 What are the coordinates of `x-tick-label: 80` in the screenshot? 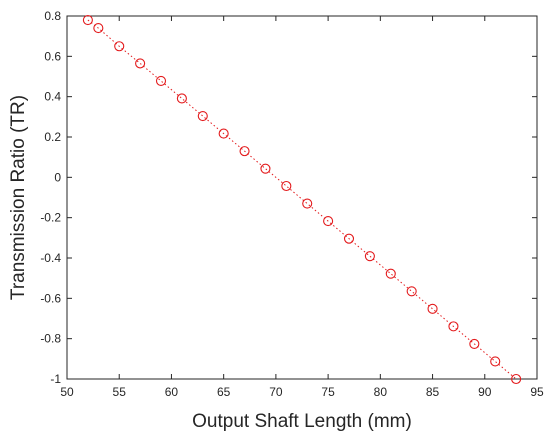 It's located at (381, 392).